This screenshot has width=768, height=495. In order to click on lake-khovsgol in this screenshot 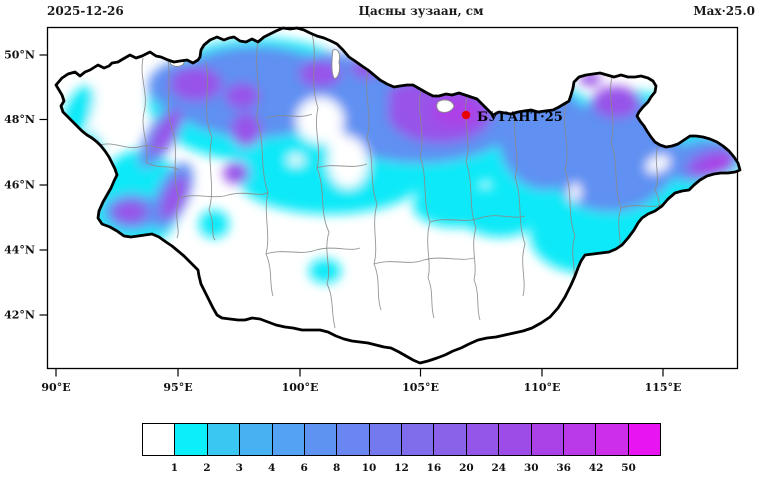, I will do `click(336, 64)`.